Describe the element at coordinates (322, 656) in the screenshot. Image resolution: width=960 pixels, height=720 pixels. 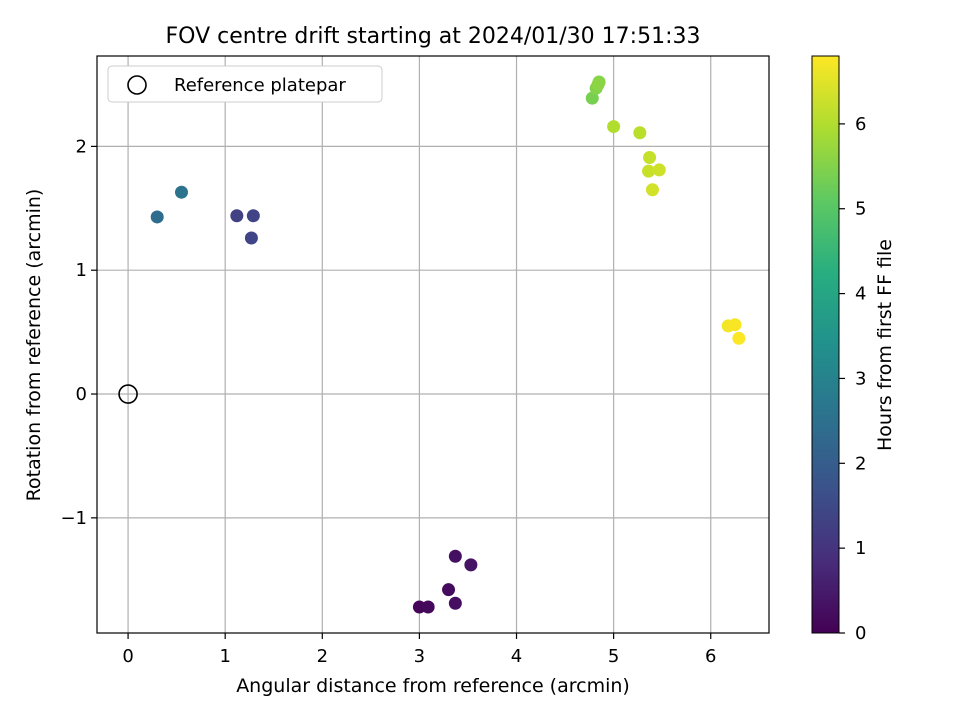
I see `x-tick-label: 2` at that location.